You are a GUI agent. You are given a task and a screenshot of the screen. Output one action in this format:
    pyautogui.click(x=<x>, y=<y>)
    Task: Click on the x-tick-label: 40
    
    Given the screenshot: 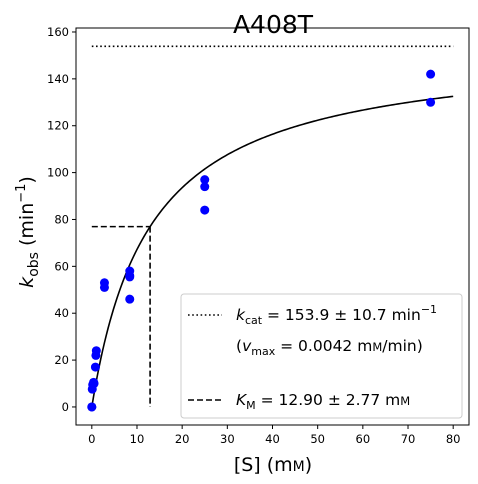 What is the action you would take?
    pyautogui.click(x=272, y=439)
    